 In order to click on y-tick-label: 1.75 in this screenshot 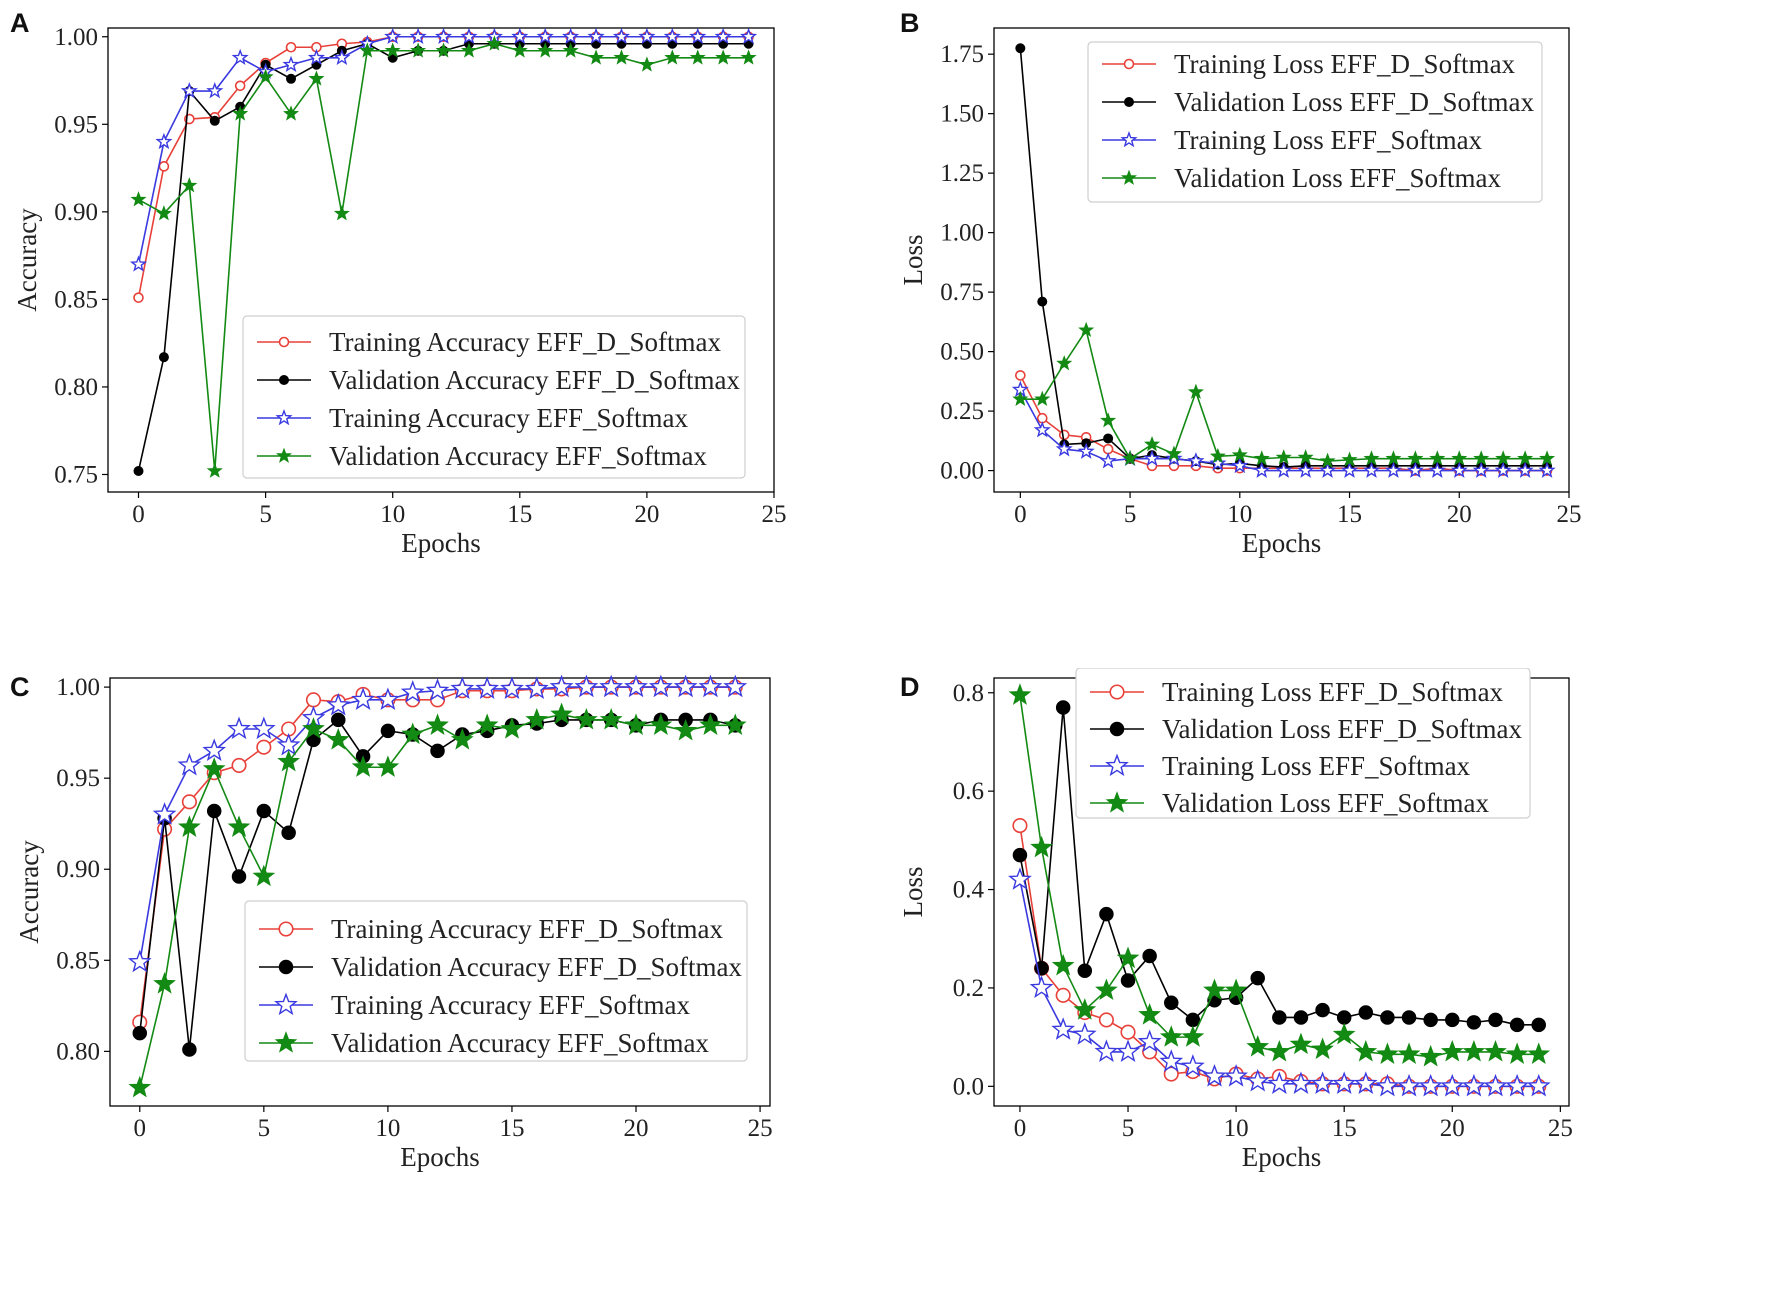, I will do `click(962, 54)`.